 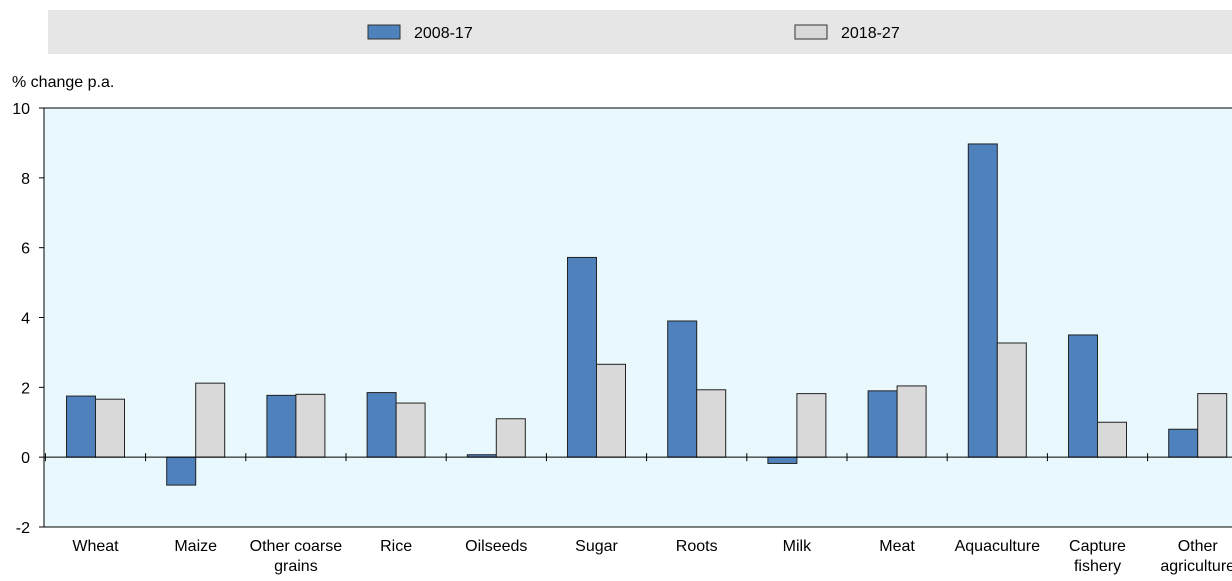 I want to click on bar-series1-roots, so click(x=682, y=389).